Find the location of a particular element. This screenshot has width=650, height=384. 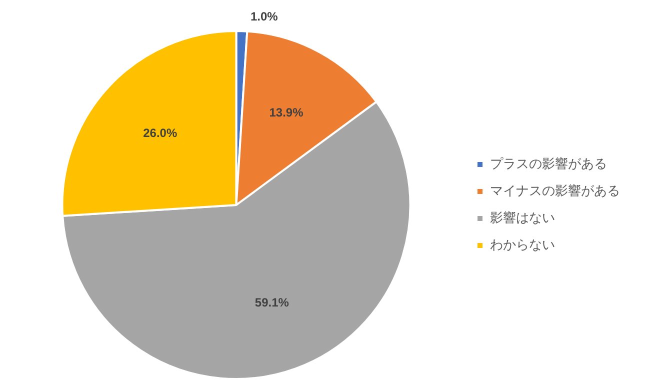

legend-label: マイナスの影響がある is located at coordinates (555, 191).